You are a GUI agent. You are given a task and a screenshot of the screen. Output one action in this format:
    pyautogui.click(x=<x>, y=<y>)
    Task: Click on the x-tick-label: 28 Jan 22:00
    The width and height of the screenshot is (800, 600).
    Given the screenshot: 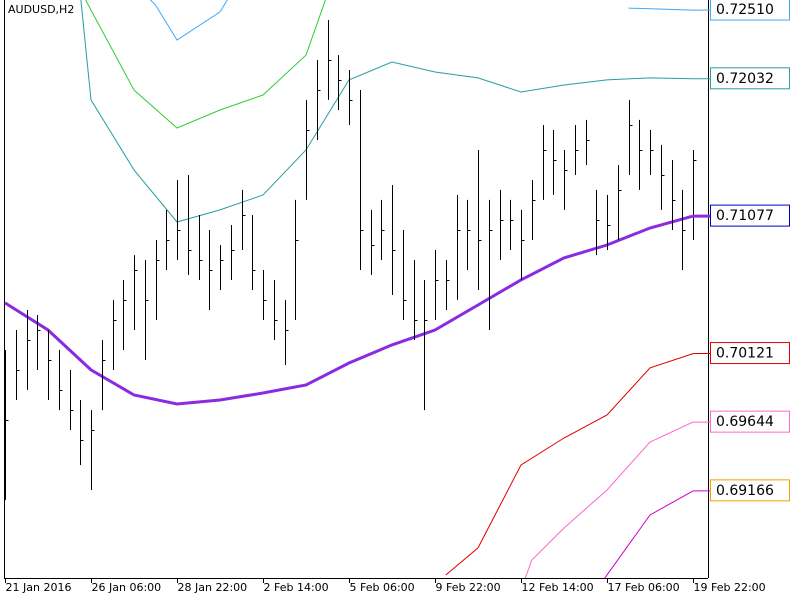 What is the action you would take?
    pyautogui.click(x=213, y=587)
    